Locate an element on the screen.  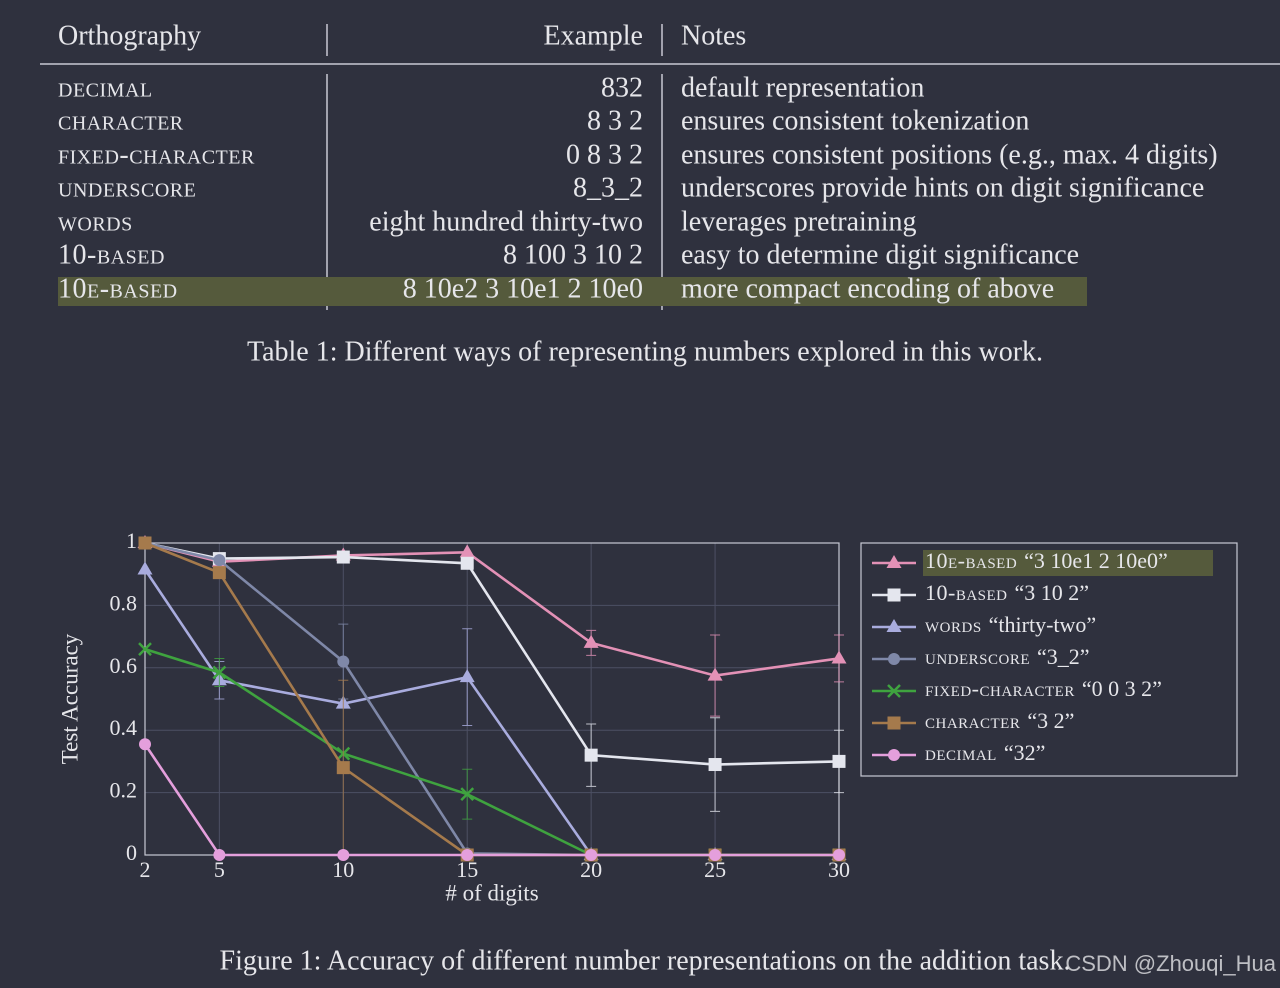
legend-label: underscore “3_2” is located at coordinates (1007, 656).